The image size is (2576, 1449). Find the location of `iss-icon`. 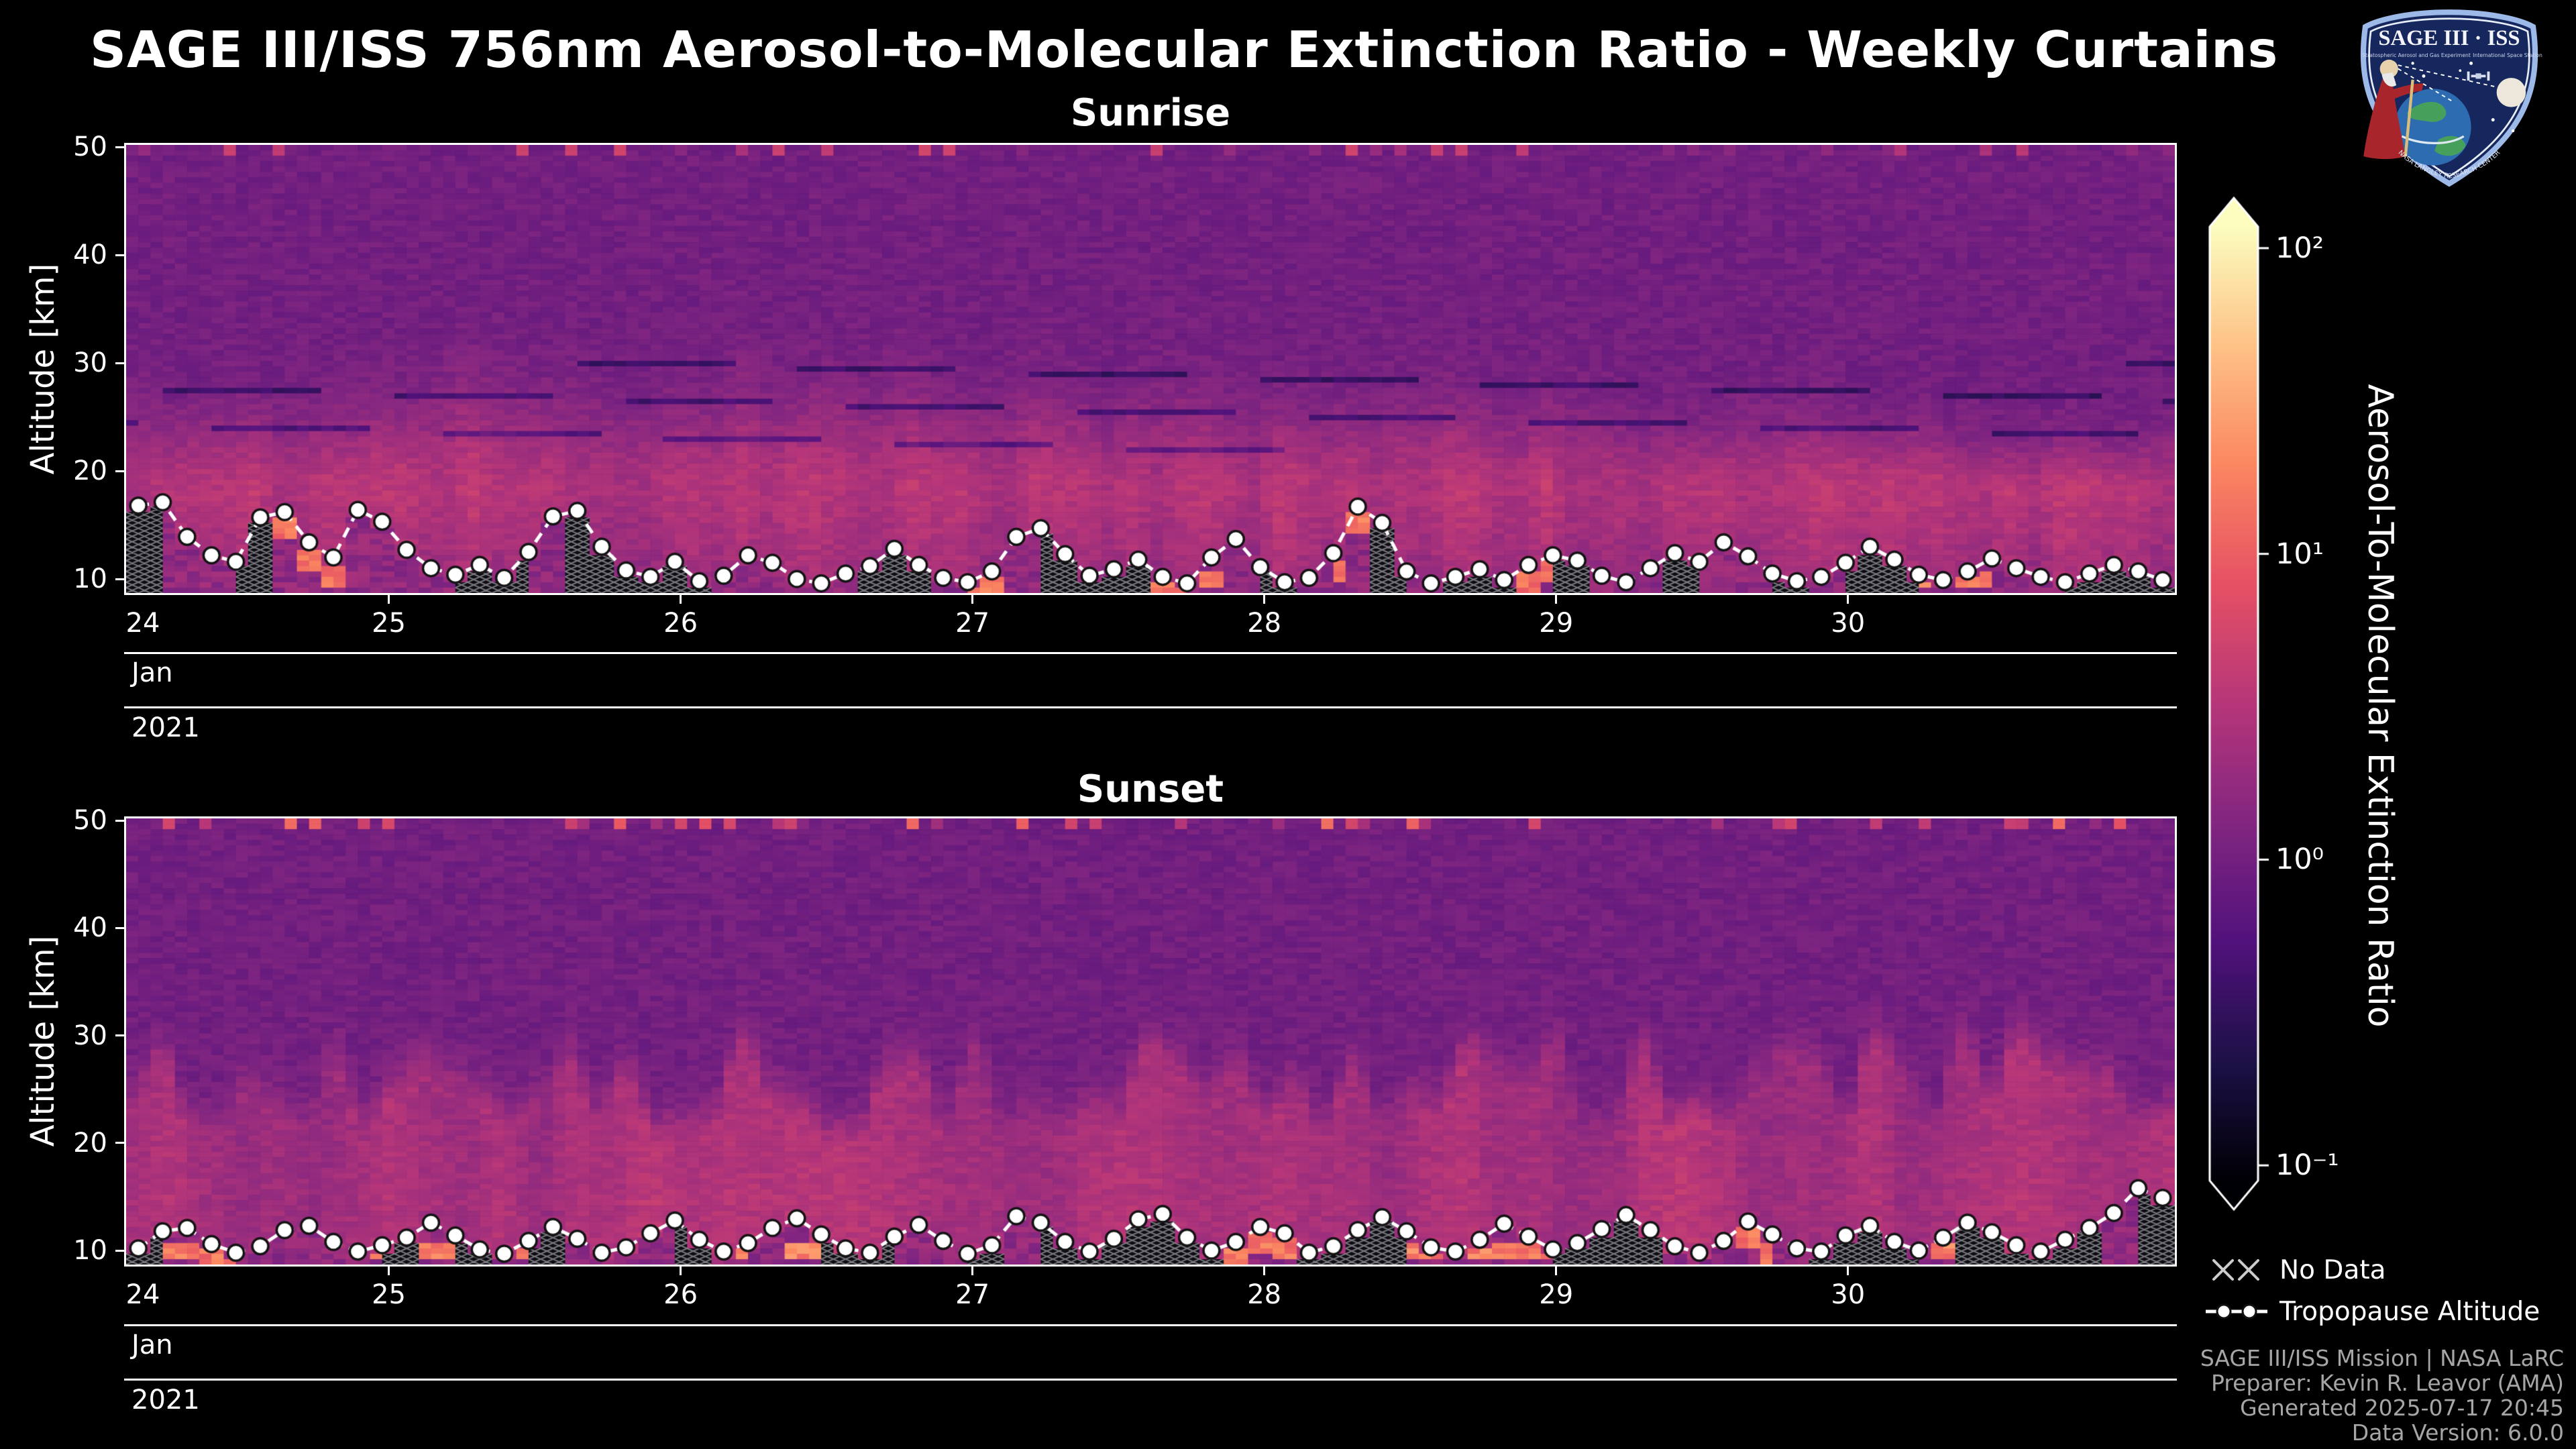

iss-icon is located at coordinates (2478, 76).